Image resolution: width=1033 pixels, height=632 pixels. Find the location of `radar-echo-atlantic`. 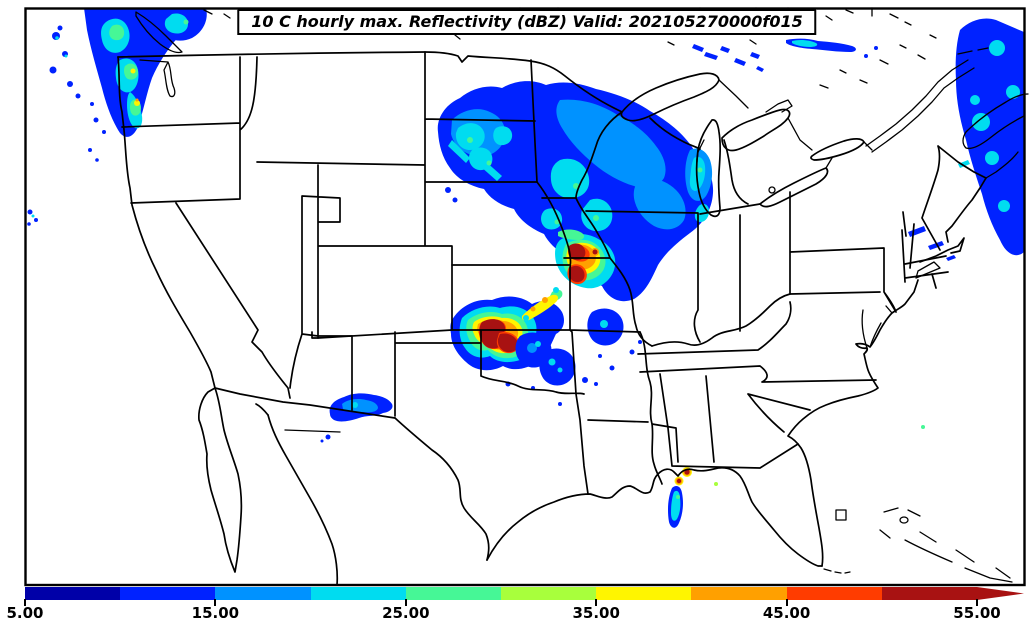

radar-echo-atlantic is located at coordinates (966, 223).